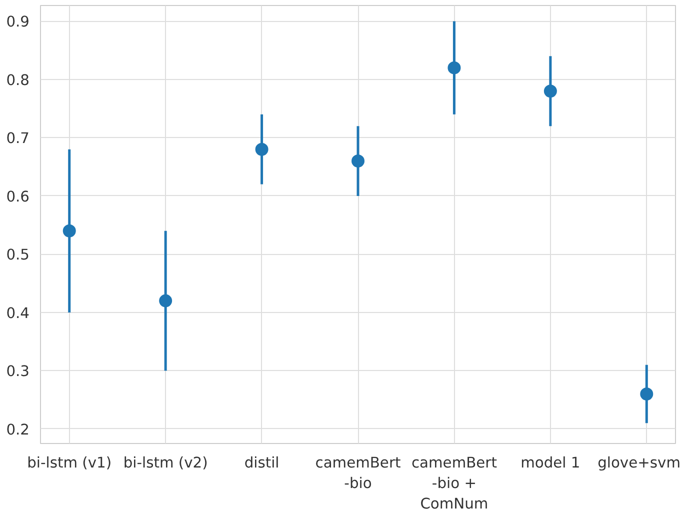 Image resolution: width=693 pixels, height=520 pixels. Describe the element at coordinates (18, 80) in the screenshot. I see `y-tick-label: 0.8` at that location.